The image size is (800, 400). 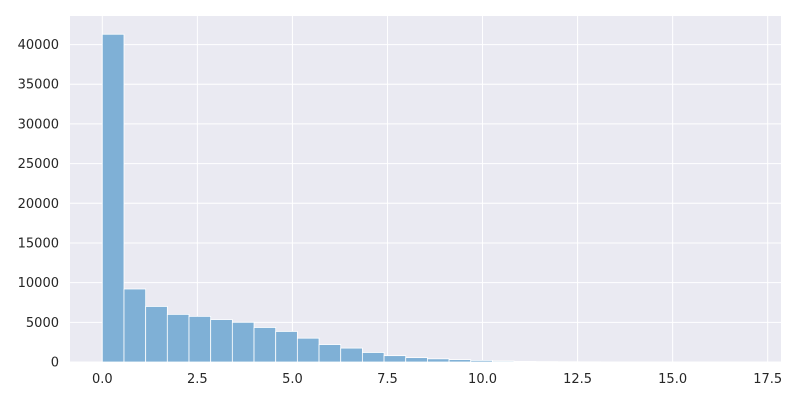 What do you see at coordinates (38, 283) in the screenshot?
I see `y-tick-label-2: 10000` at bounding box center [38, 283].